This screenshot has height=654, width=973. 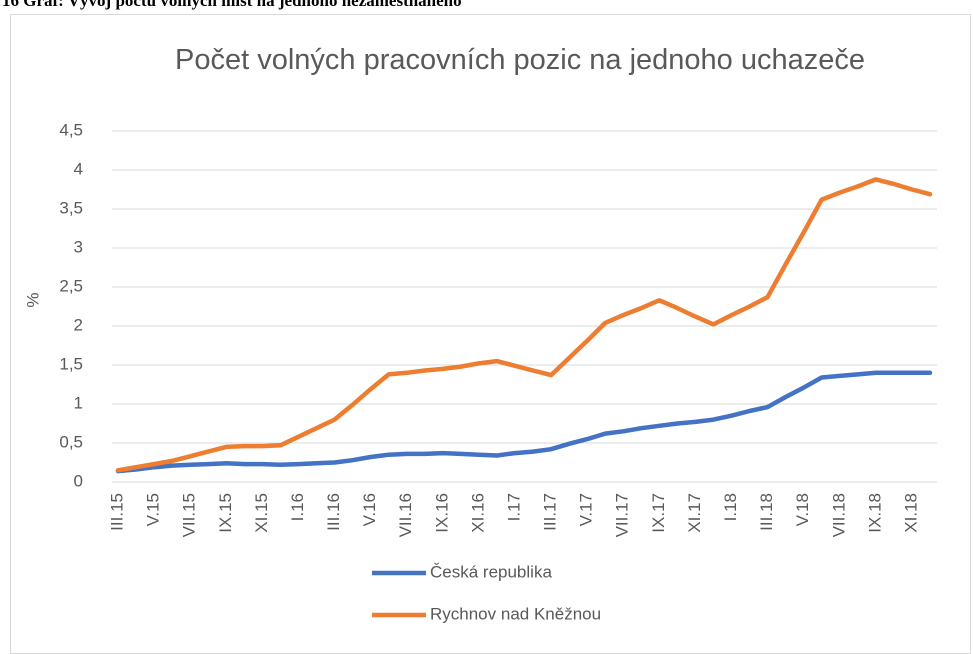 I want to click on x-tick-label: XI.18, so click(x=910, y=513).